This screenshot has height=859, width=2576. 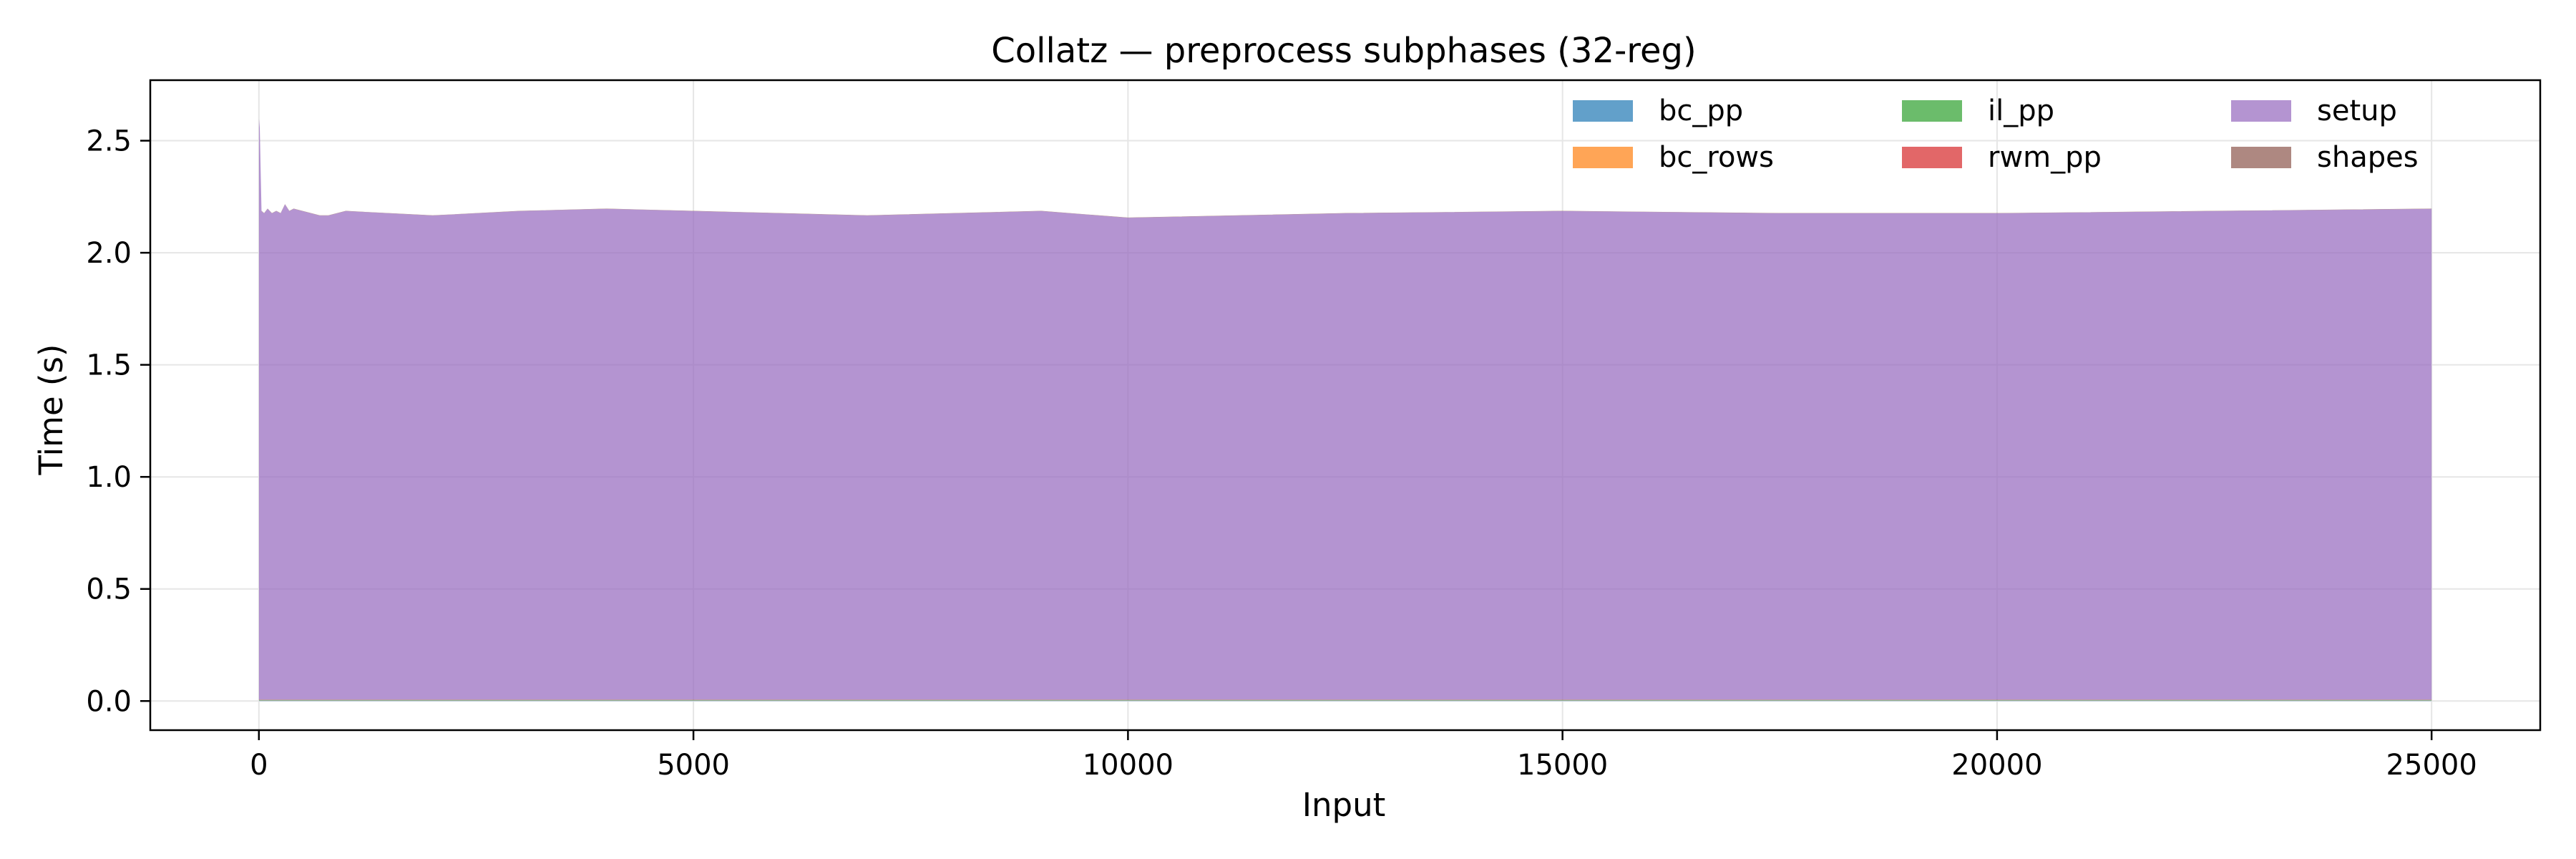 I want to click on legend-swatch-setup, so click(x=2261, y=111).